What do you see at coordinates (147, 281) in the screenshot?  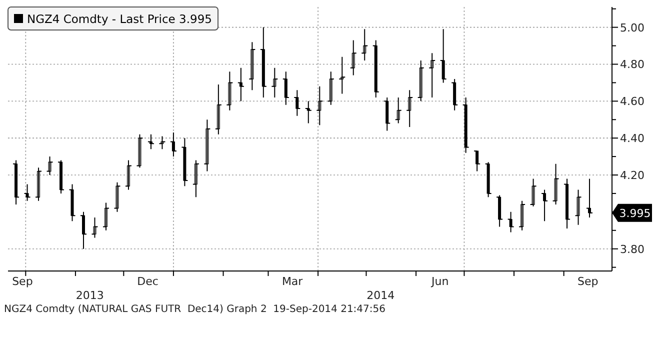 I see `x-tick-label: Dec` at bounding box center [147, 281].